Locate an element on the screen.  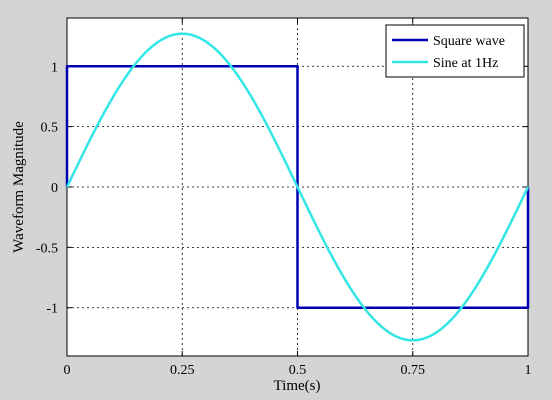
x-tick-label: 0.5 is located at coordinates (298, 370).